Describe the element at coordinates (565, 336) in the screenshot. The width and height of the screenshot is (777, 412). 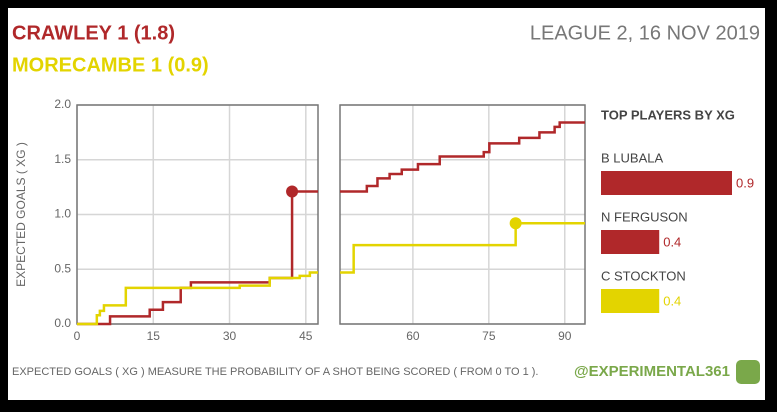
I see `x-tick-label: 90` at that location.